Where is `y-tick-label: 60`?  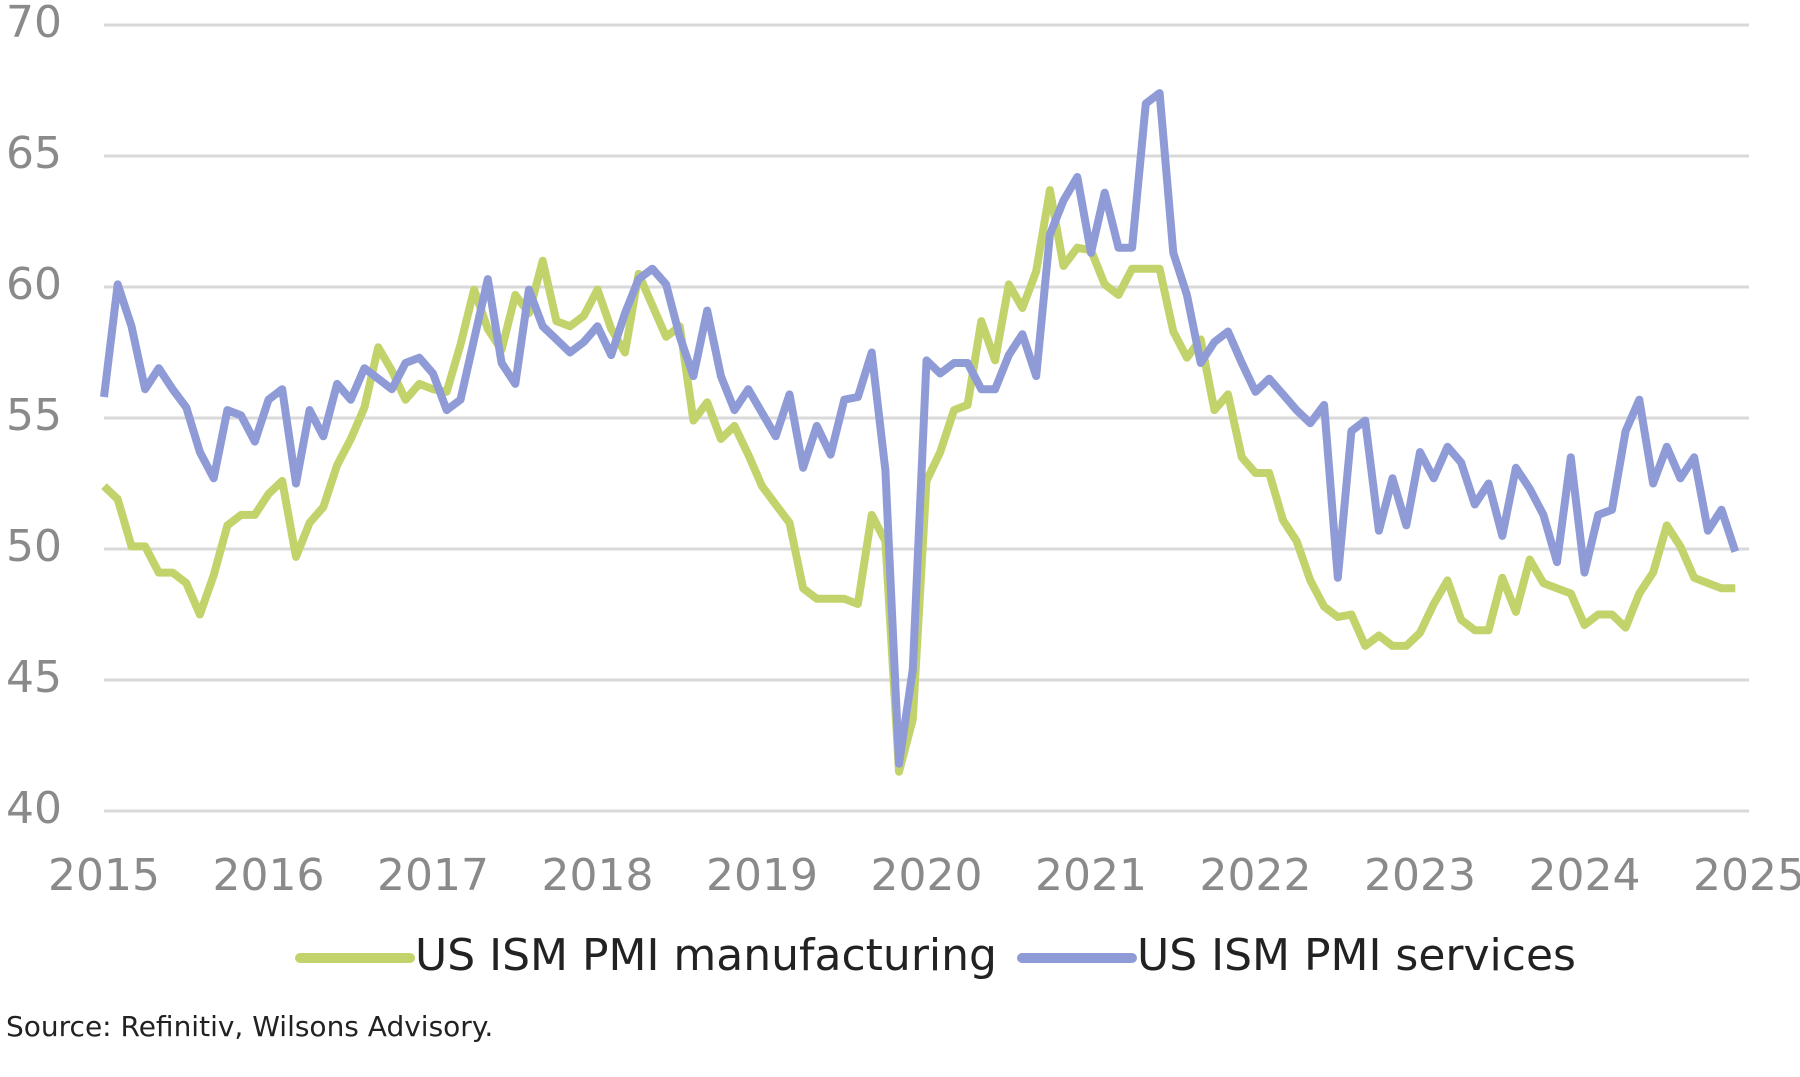
y-tick-label: 60 is located at coordinates (34, 284).